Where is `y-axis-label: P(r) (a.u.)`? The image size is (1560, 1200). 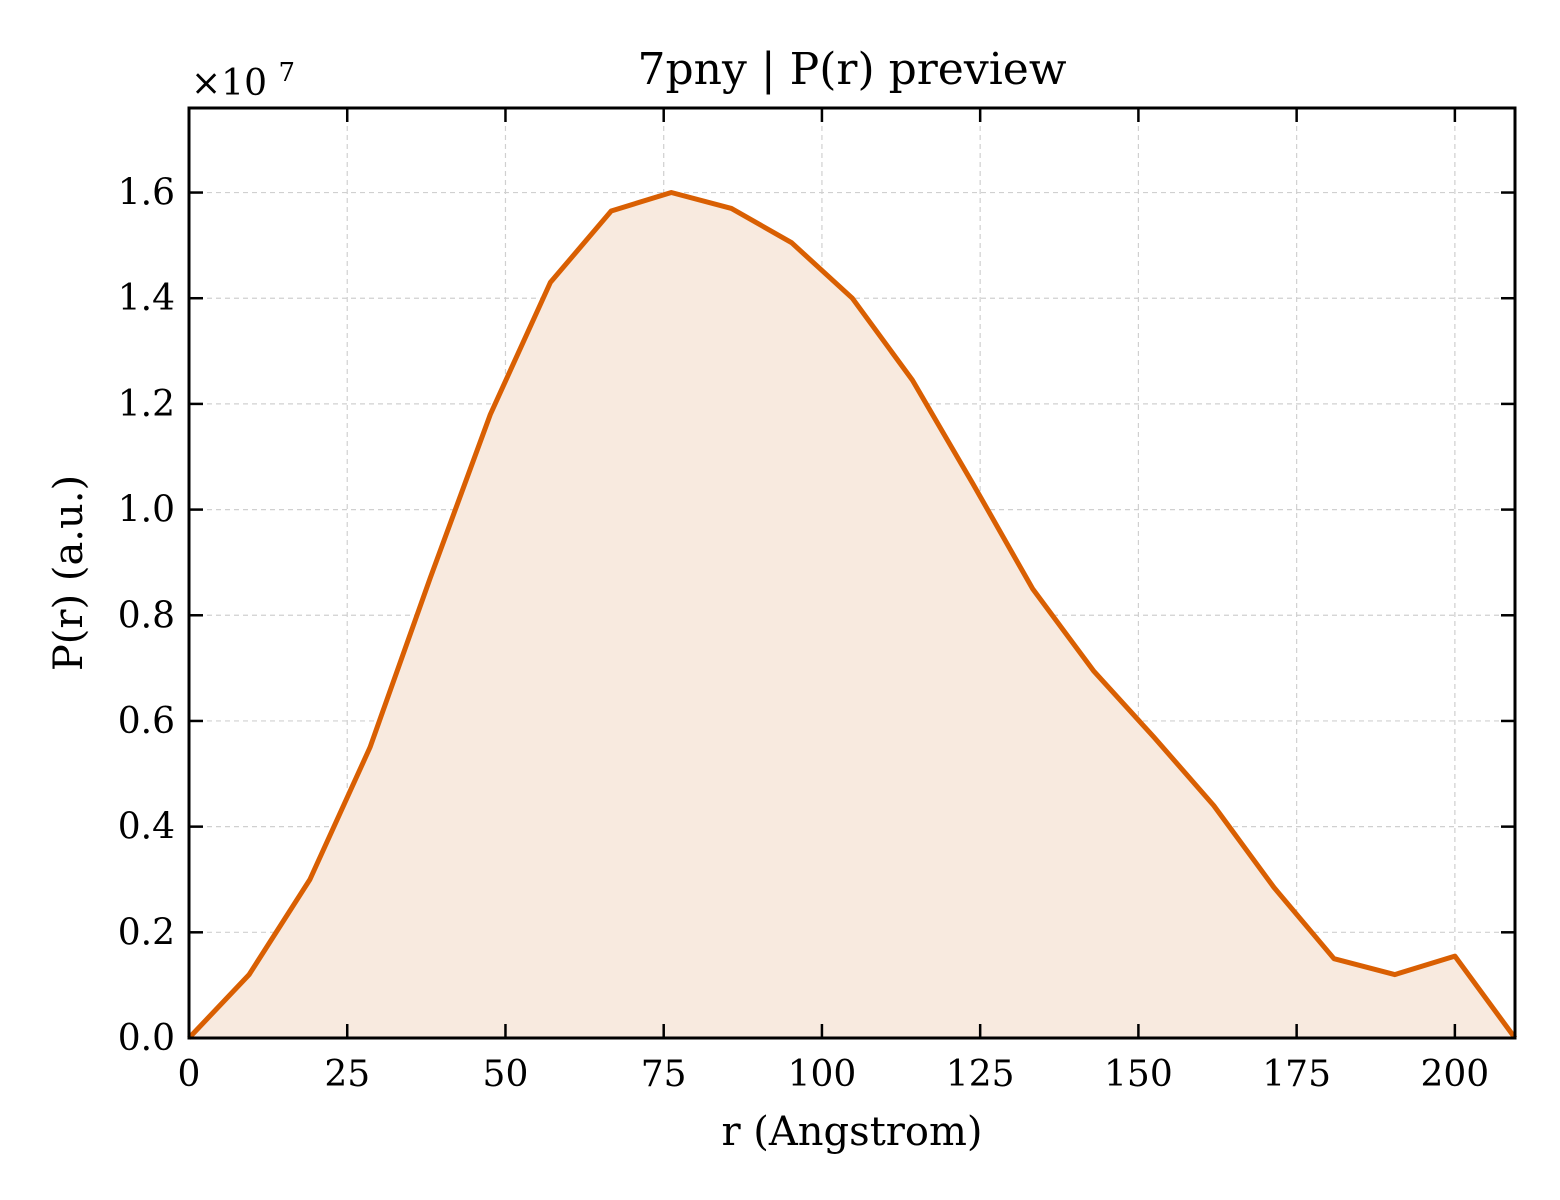 y-axis-label: P(r) (a.u.) is located at coordinates (69, 573).